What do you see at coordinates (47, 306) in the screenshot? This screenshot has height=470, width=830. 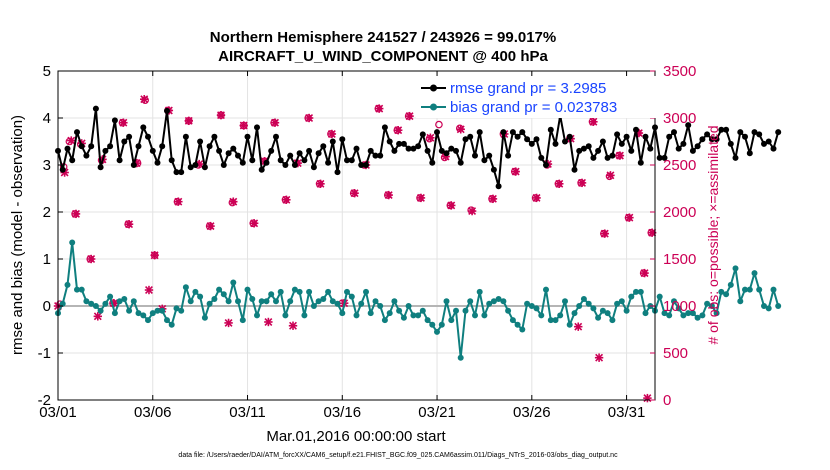 I see `y-tick-label: 0` at bounding box center [47, 306].